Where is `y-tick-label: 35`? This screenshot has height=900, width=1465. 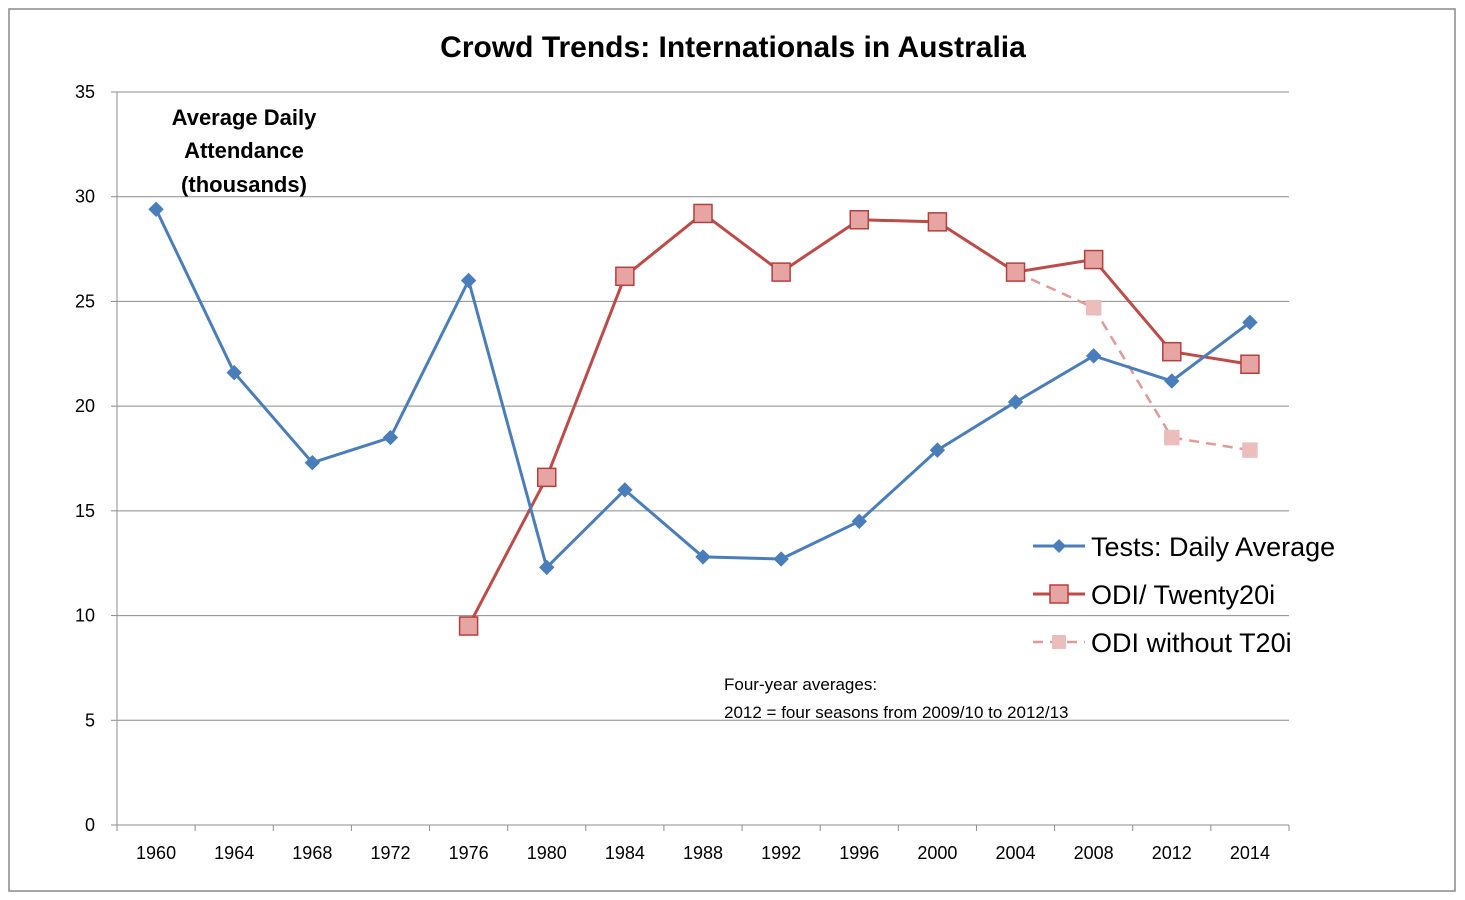
y-tick-label: 35 is located at coordinates (85, 92).